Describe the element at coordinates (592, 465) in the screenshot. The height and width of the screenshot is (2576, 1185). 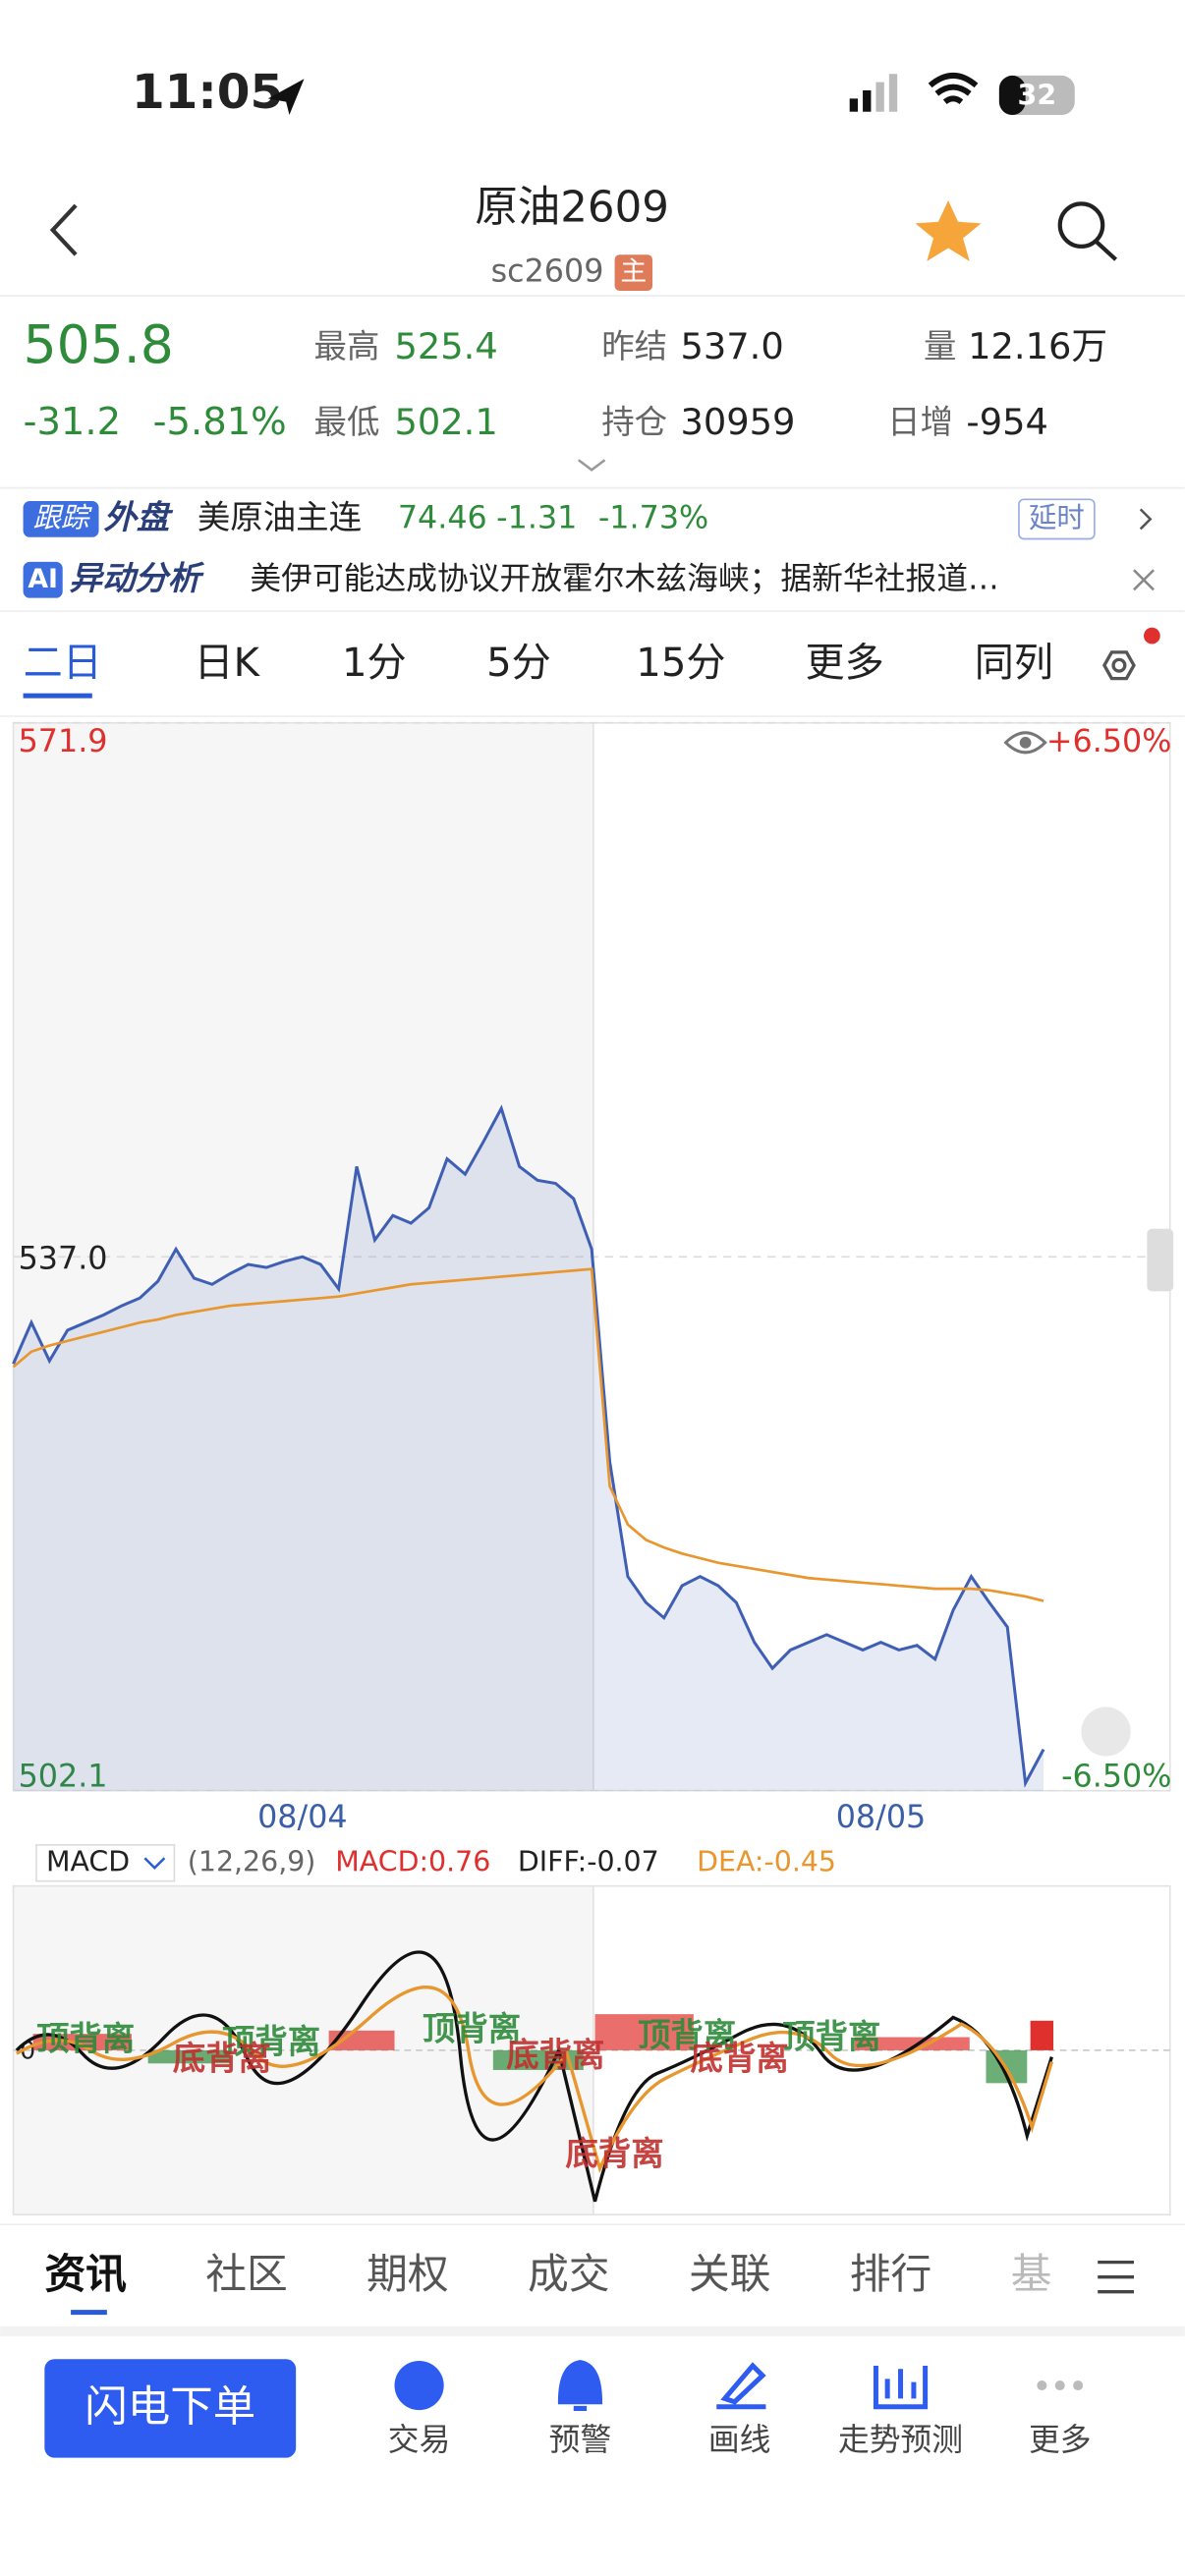
I see `expand-button` at that location.